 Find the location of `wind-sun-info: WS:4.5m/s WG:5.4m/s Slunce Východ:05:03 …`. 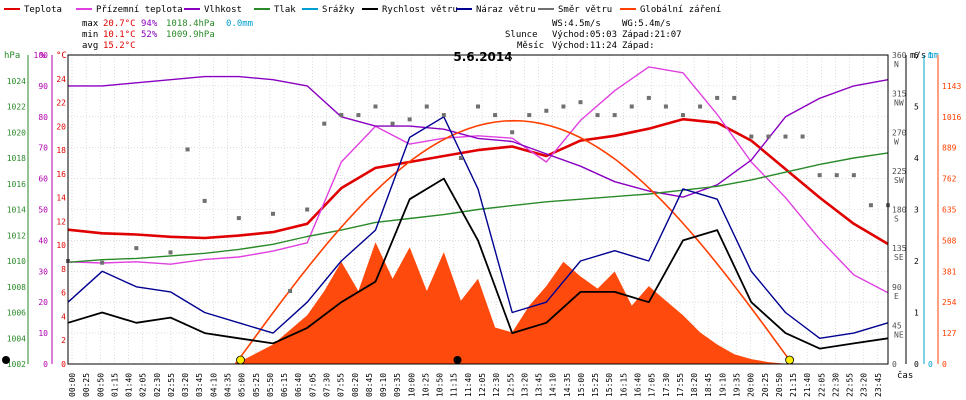

wind-sun-info: WS:4.5m/s WG:5.4m/s Slunce Východ:05:03 … is located at coordinates (593, 35).